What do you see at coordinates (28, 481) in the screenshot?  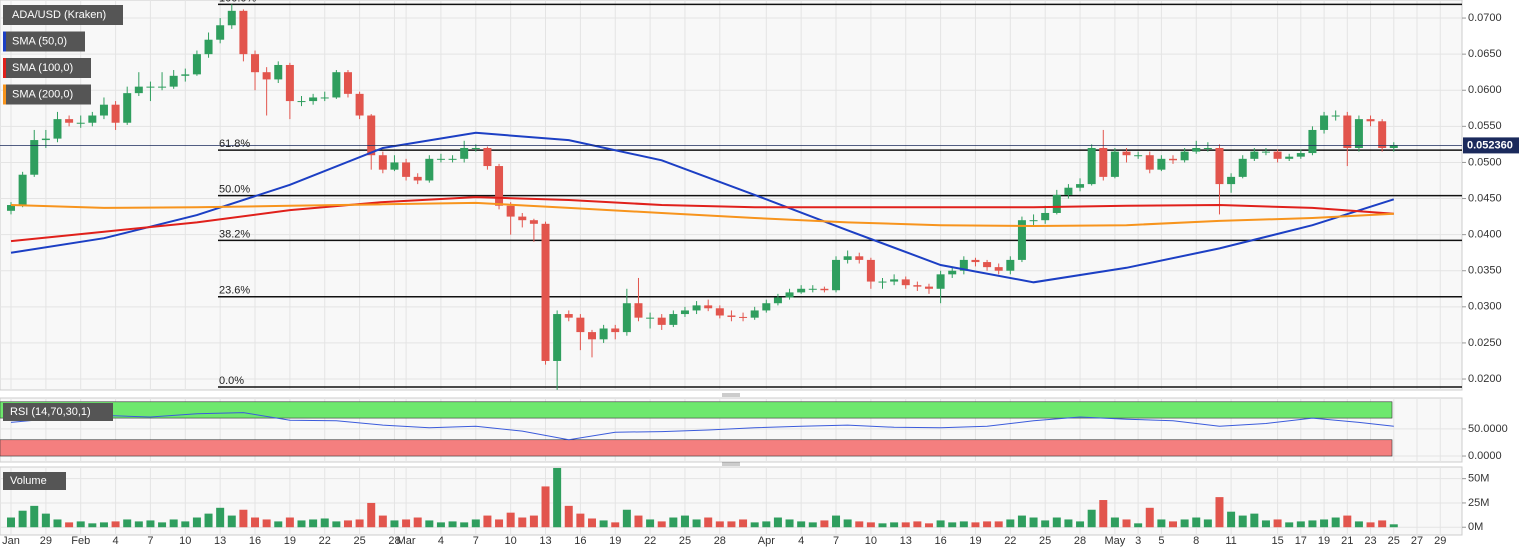 I see `legend-label: Volume` at bounding box center [28, 481].